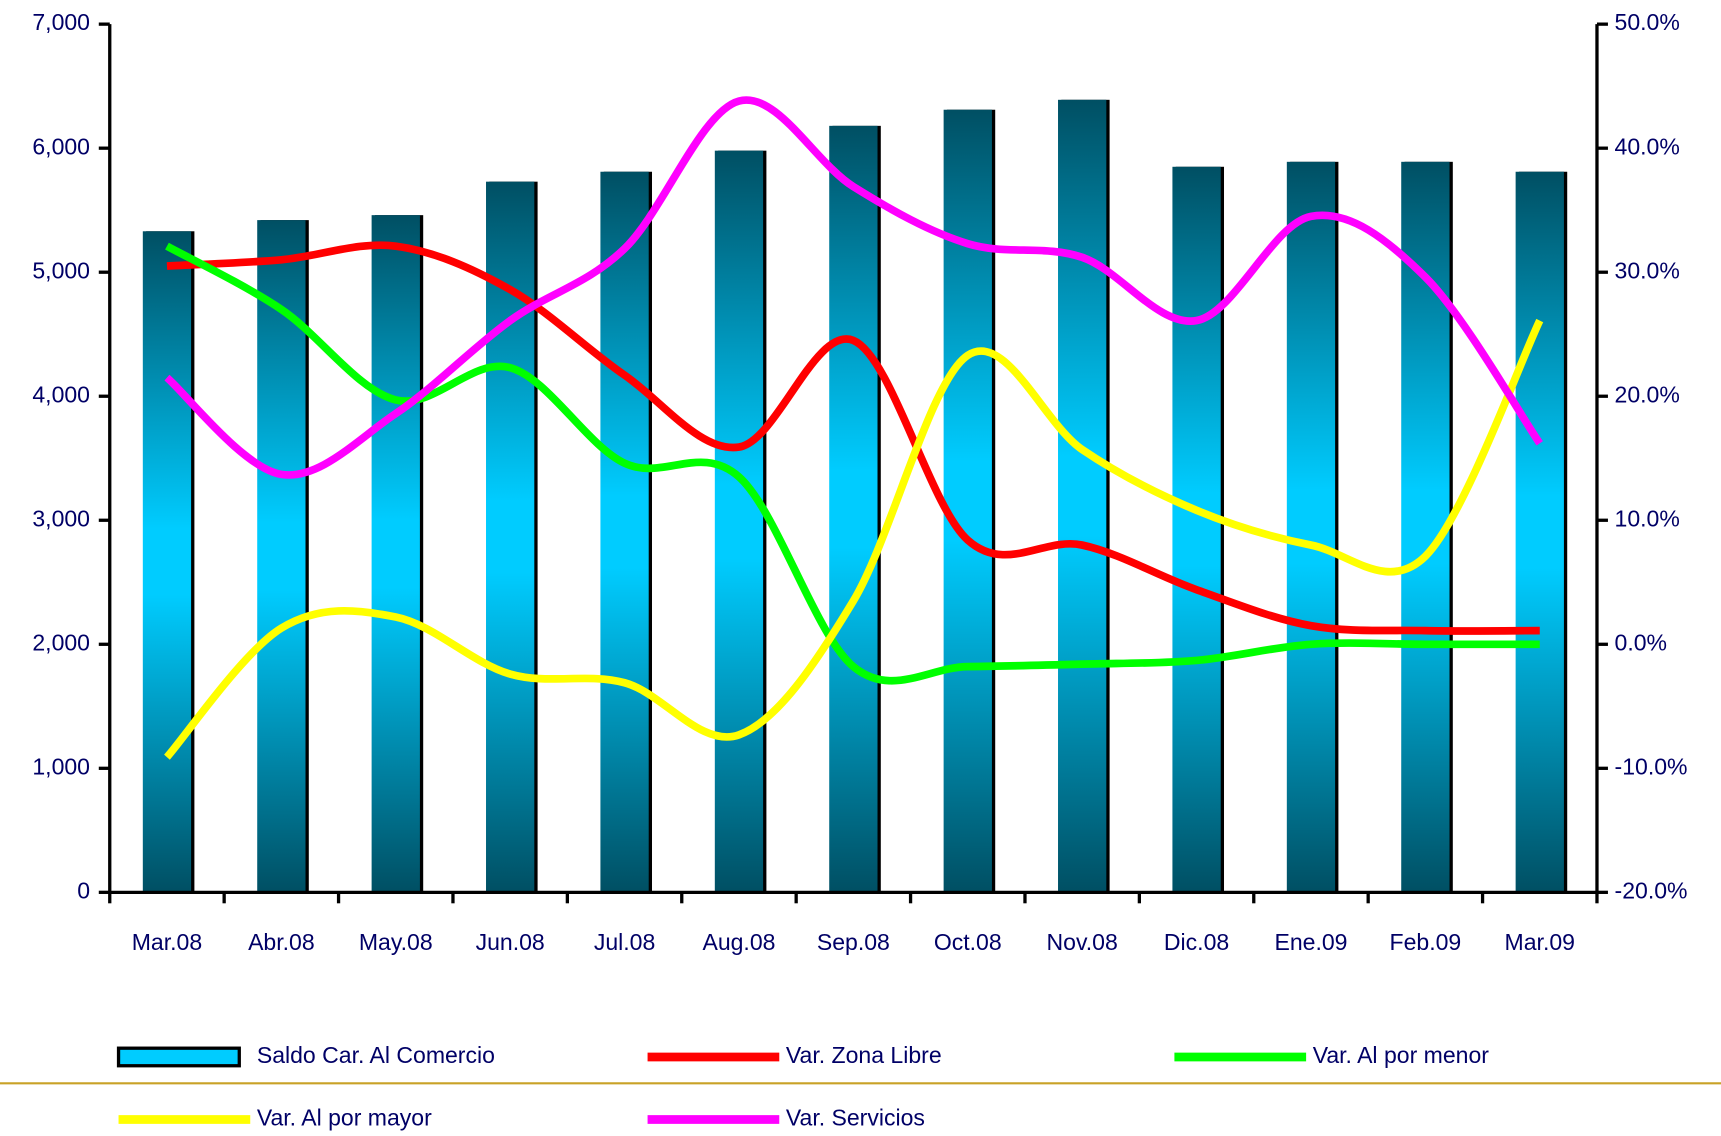 The image size is (1721, 1136). Describe the element at coordinates (624, 942) in the screenshot. I see `x-tick-label: Jul.08` at that location.